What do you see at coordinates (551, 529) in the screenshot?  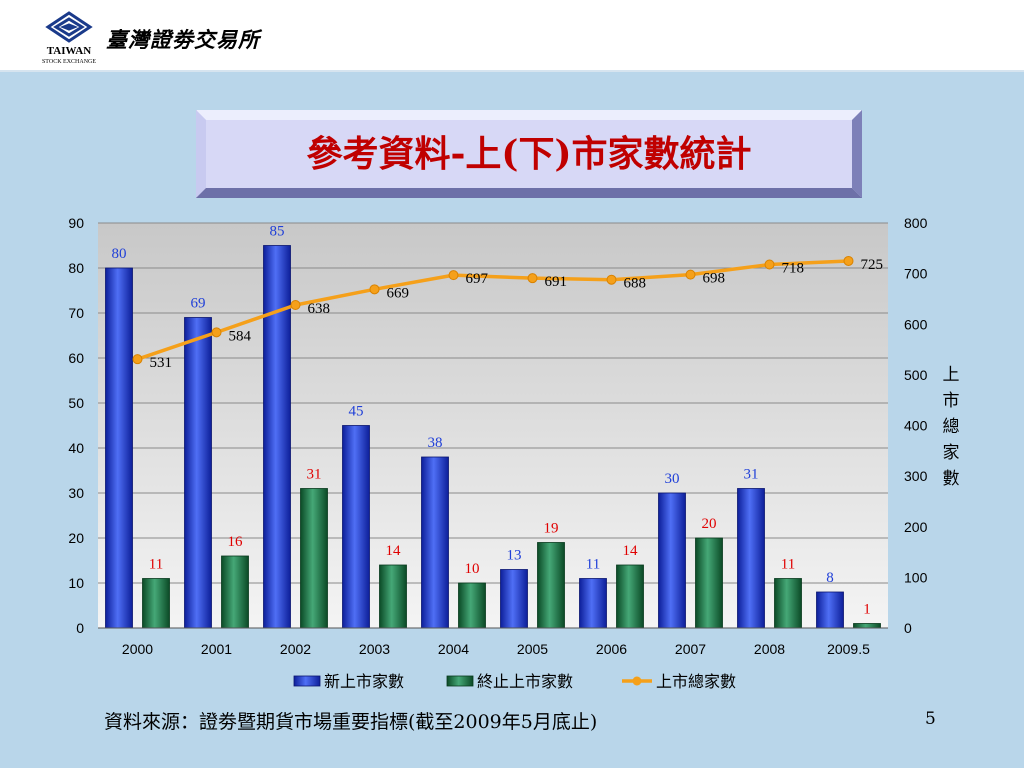 I see `delisting-value-label: 19` at bounding box center [551, 529].